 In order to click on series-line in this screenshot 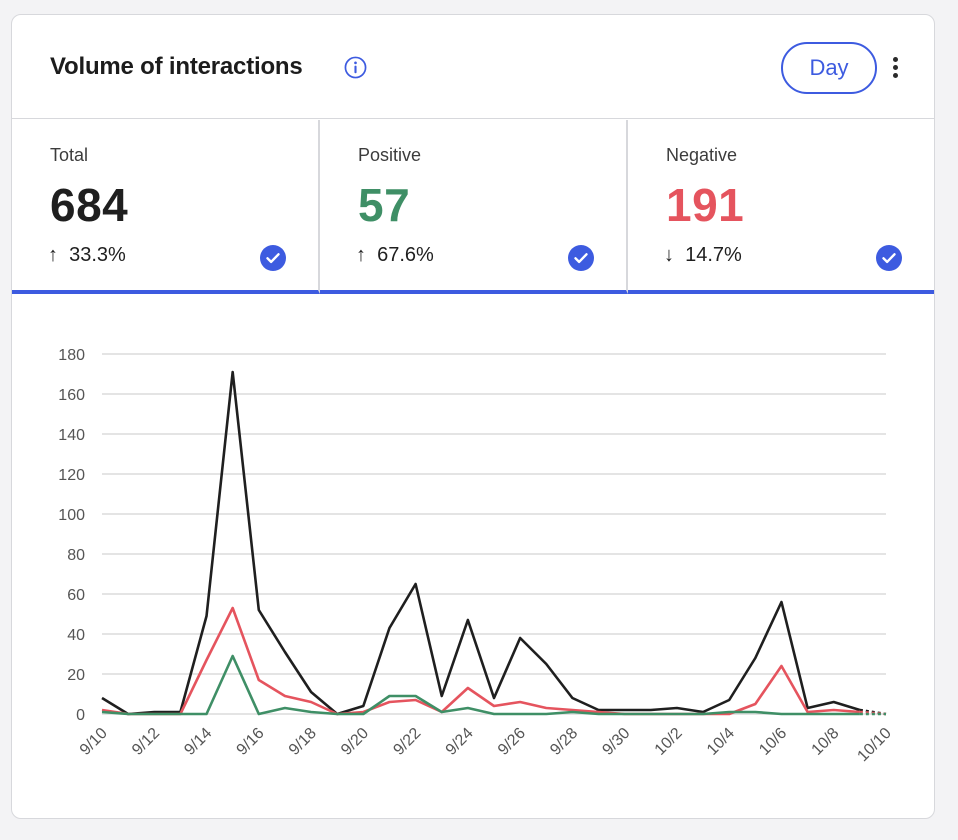, I will do `click(480, 685)`.